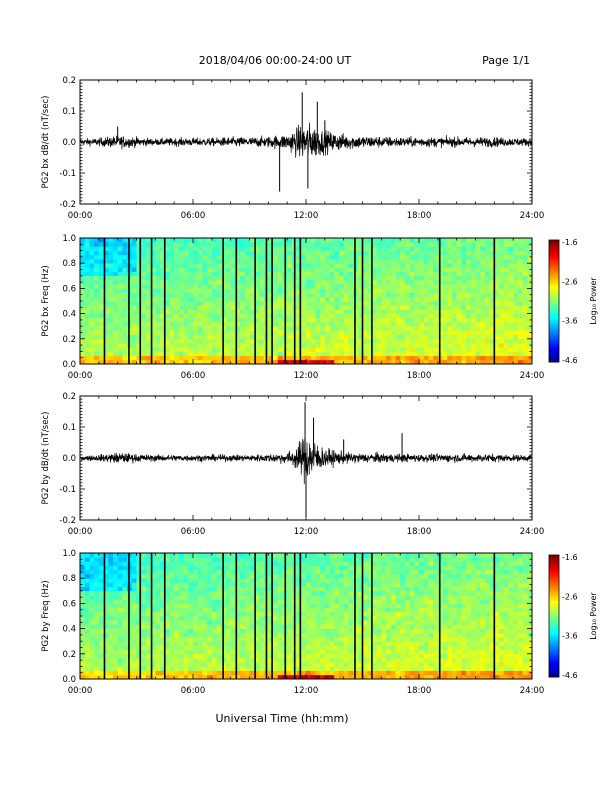  Describe the element at coordinates (67, 490) in the screenshot. I see `y-tick-label: -0.1` at that location.